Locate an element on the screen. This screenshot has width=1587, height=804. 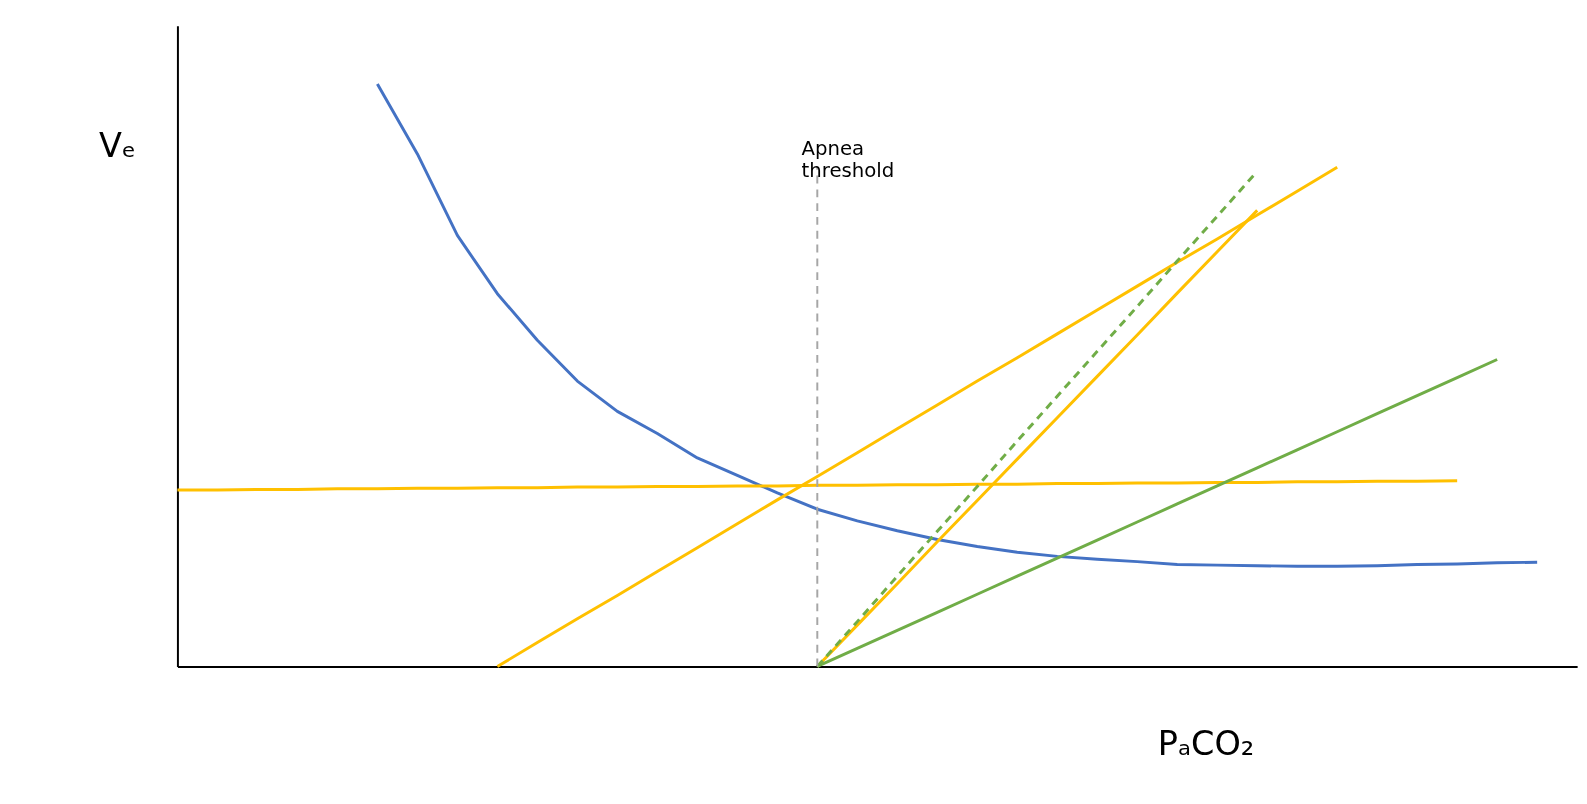
x-axis-title: PₐCO₂ is located at coordinates (1206, 743).